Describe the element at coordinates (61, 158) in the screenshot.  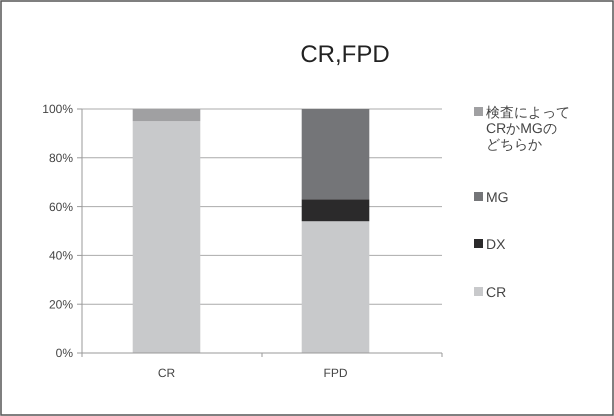
I see `y-tick-label: 80%` at that location.